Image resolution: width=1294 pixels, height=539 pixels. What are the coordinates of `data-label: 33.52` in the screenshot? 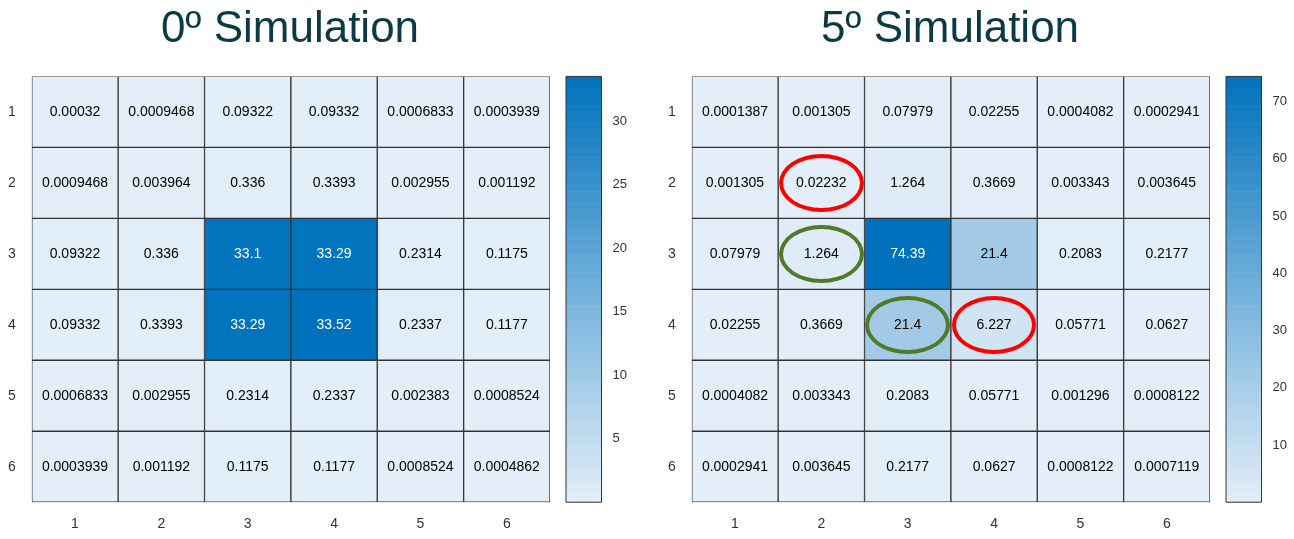 It's located at (334, 323).